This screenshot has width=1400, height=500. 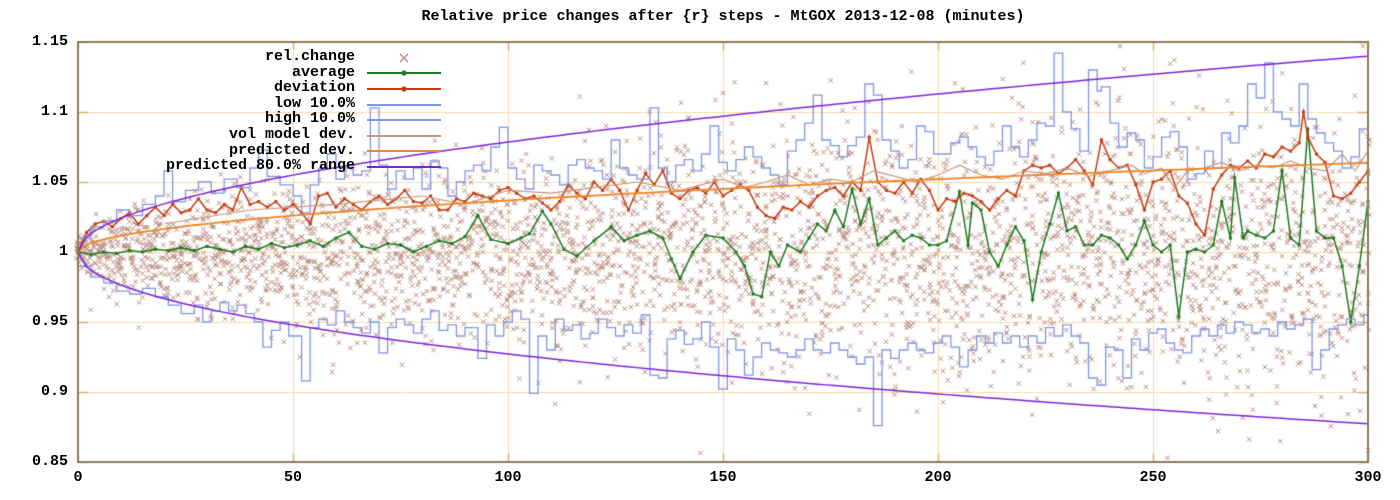 What do you see at coordinates (404, 57) in the screenshot?
I see `legend-swatch-cross` at bounding box center [404, 57].